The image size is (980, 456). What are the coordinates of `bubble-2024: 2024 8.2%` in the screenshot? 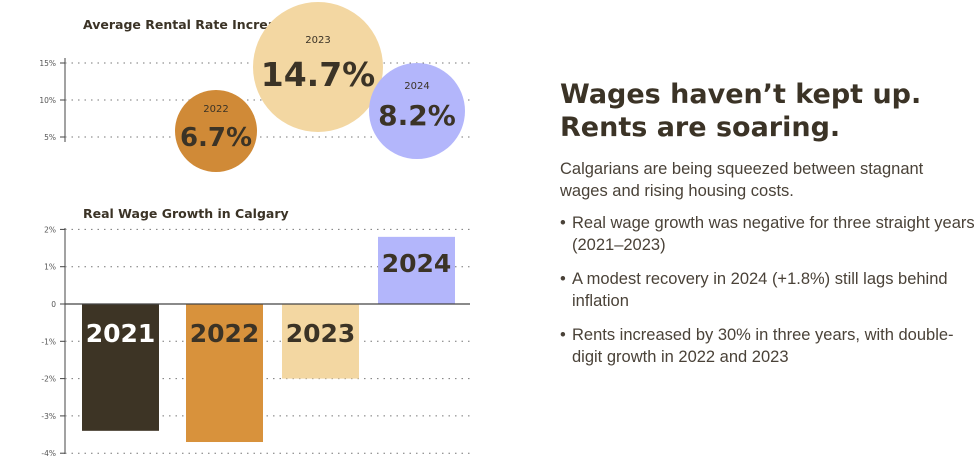 It's located at (417, 111).